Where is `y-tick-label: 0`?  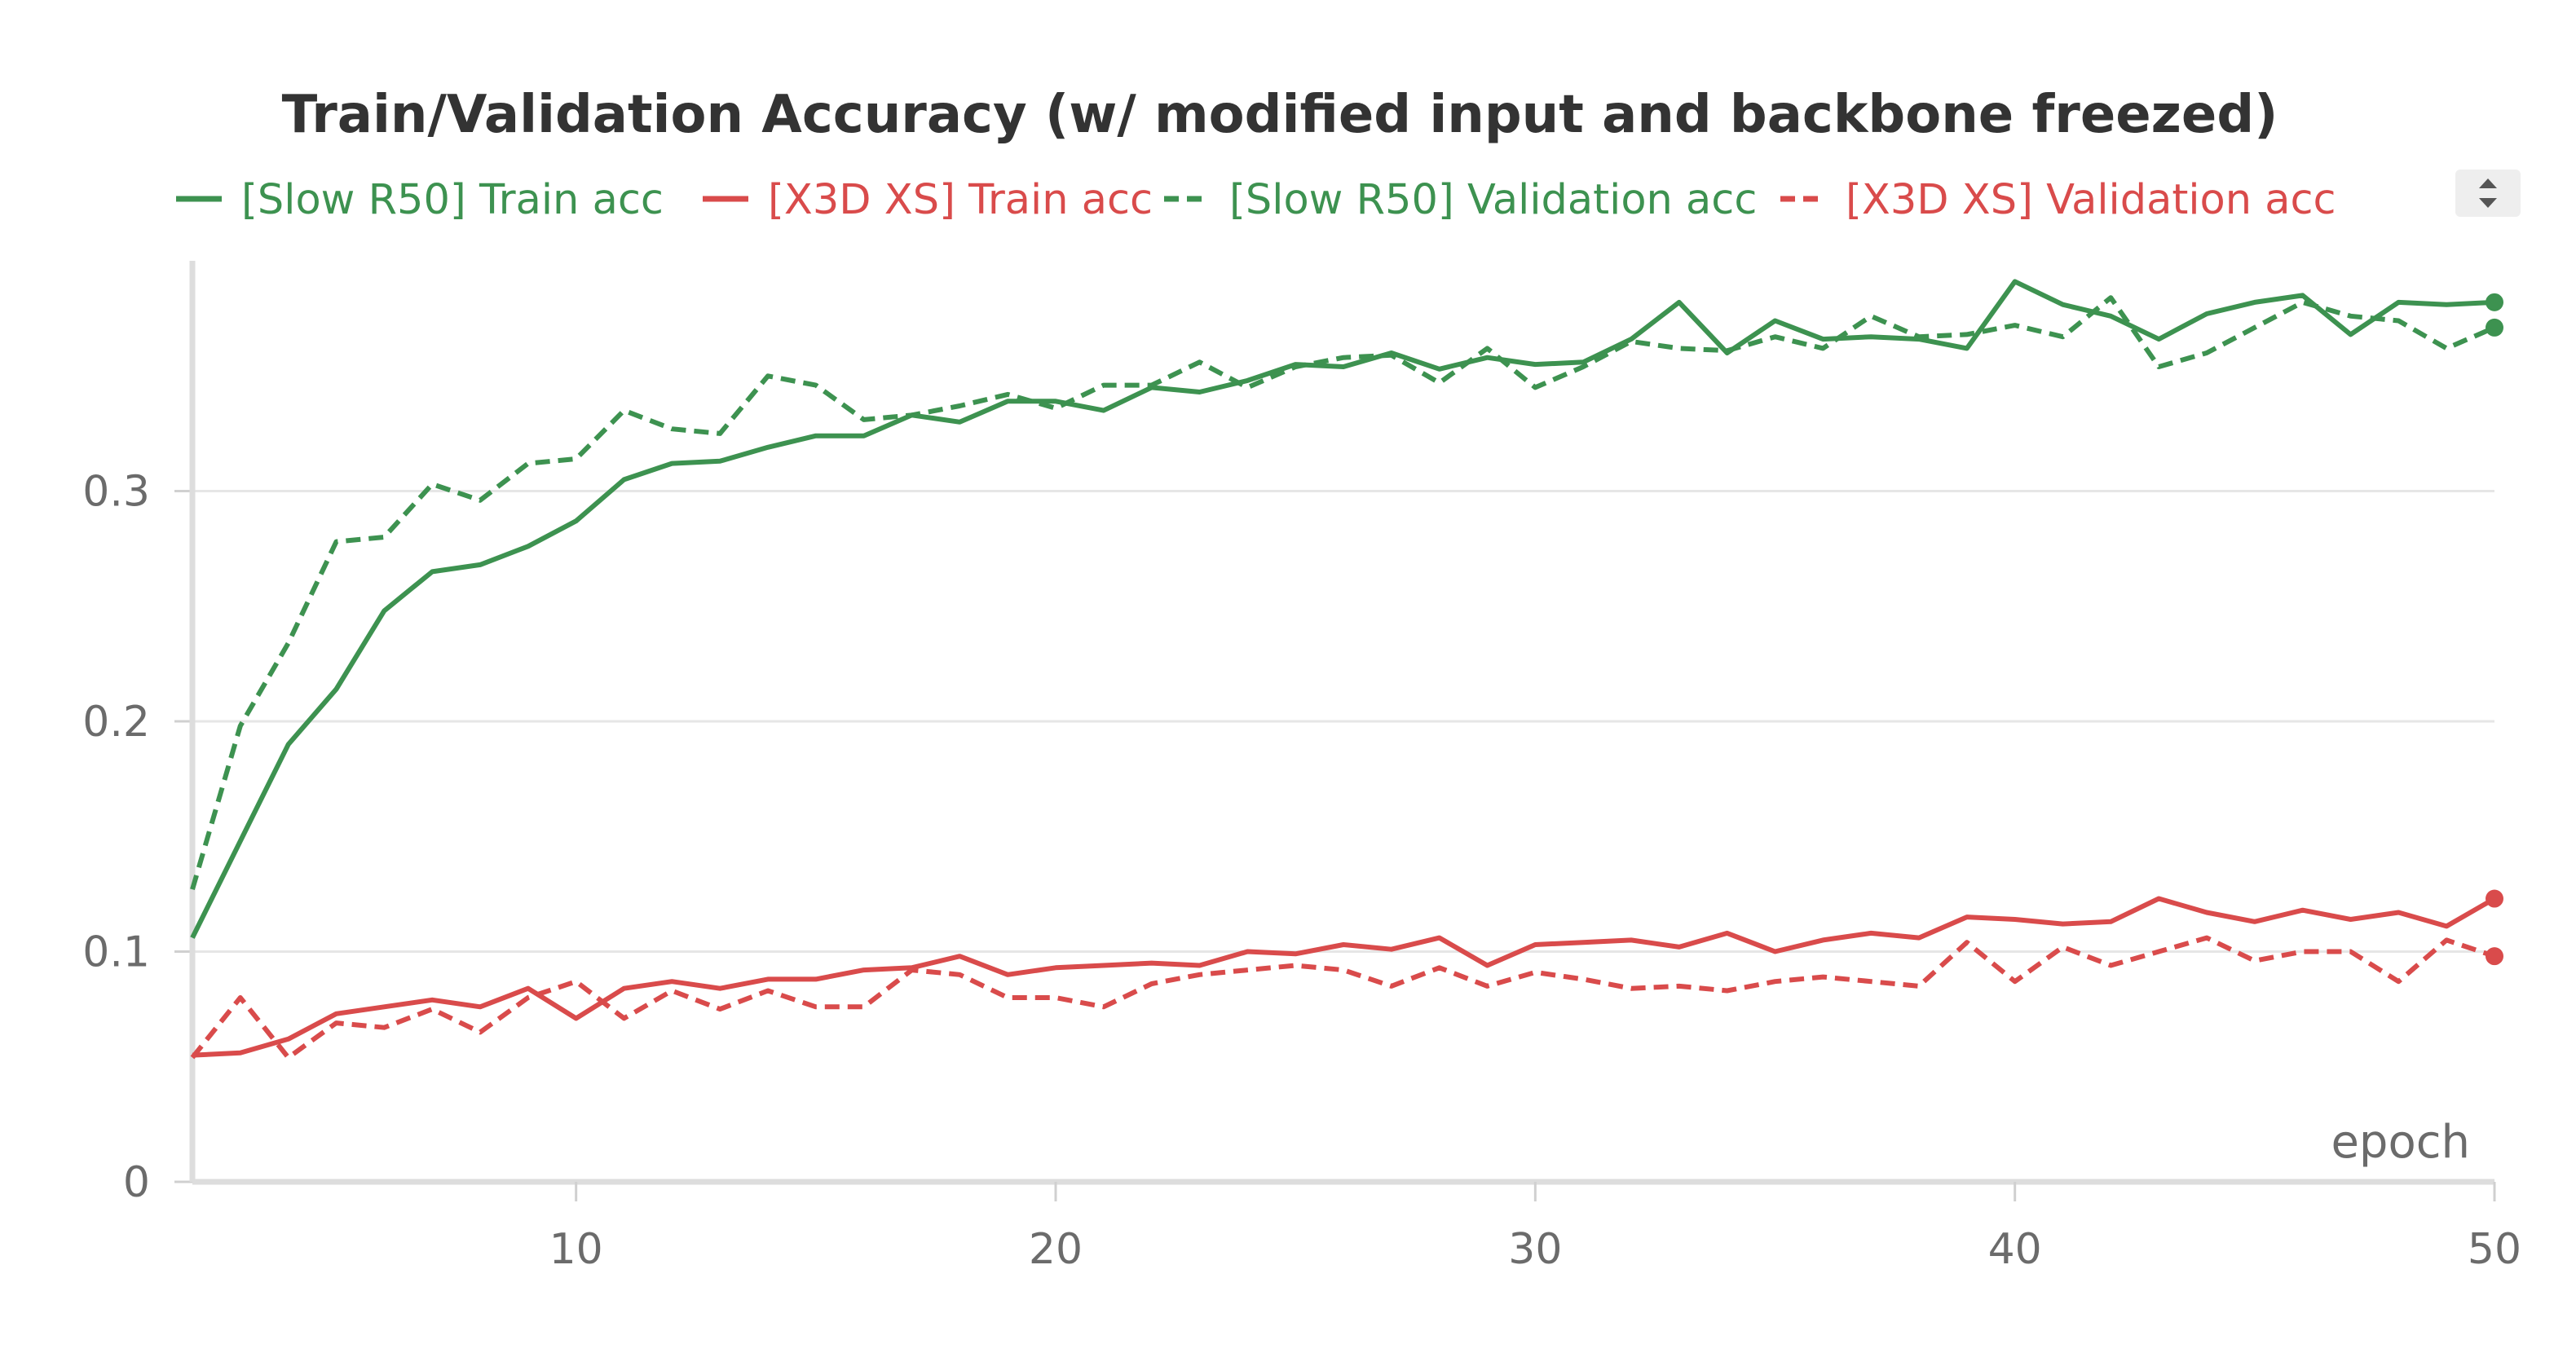
y-tick-label: 0 is located at coordinates (136, 1182).